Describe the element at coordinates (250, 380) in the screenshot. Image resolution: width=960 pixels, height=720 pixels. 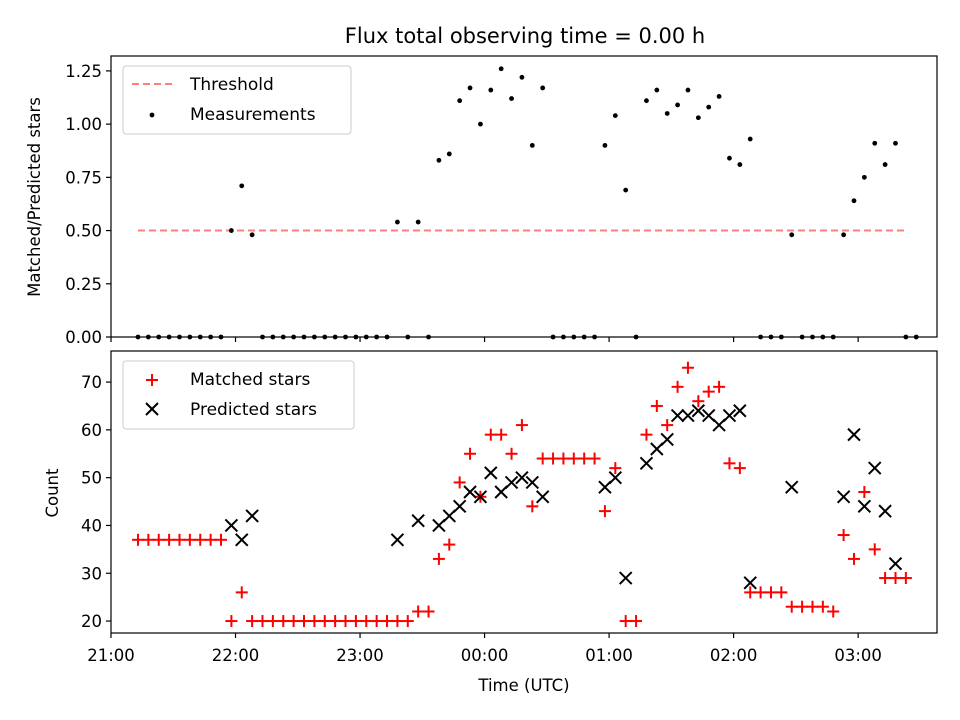
I see `legend-label-matched: Matched stars` at that location.